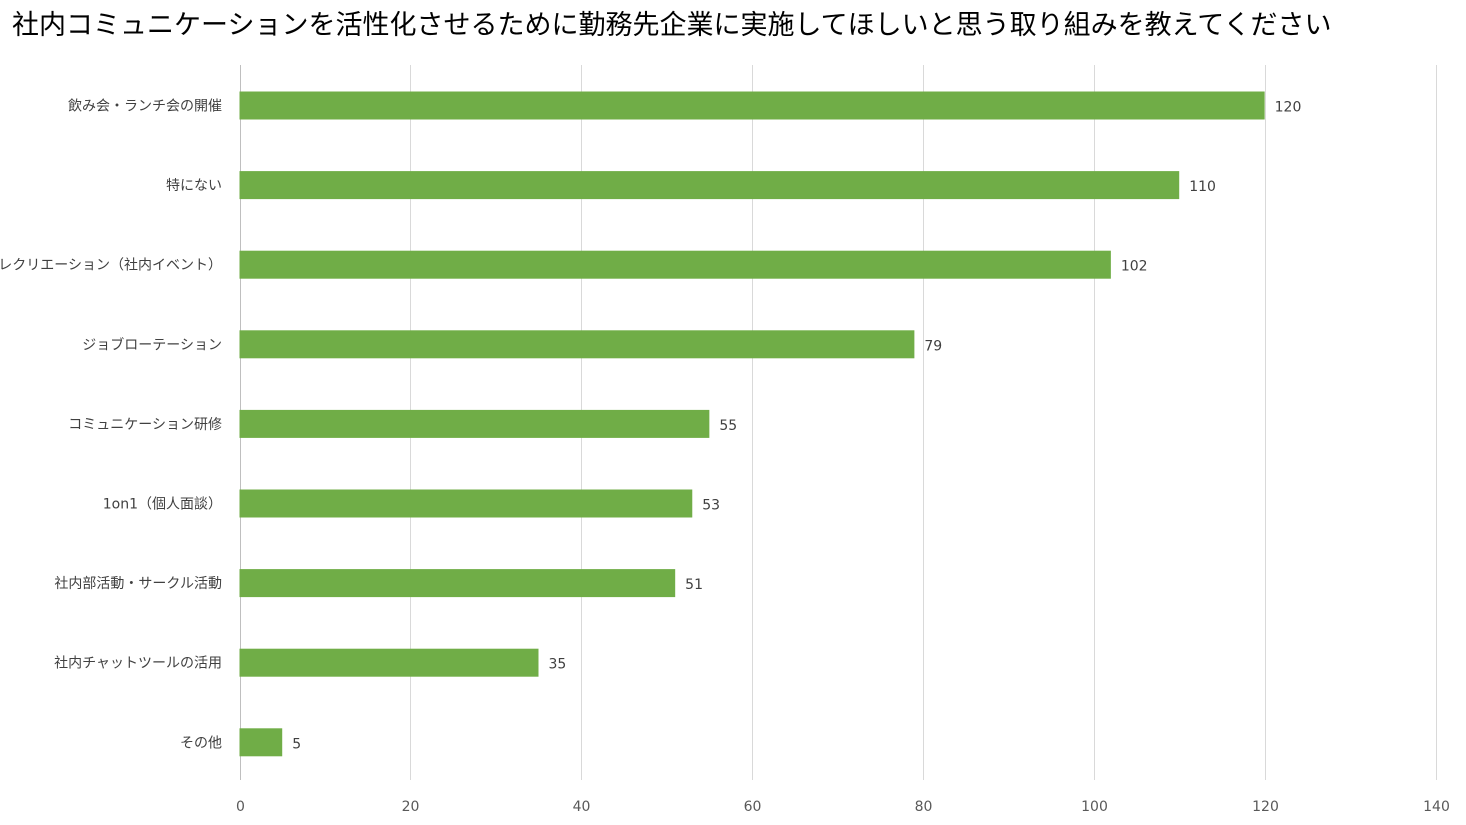 Image resolution: width=1466 pixels, height=825 pixels. Describe the element at coordinates (145, 425) in the screenshot. I see `category-label: コミュニケーション研修` at that location.